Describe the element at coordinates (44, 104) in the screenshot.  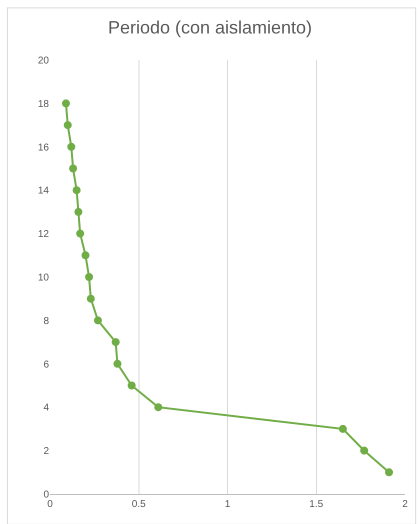
I see `y-tick-label: 18` at that location.